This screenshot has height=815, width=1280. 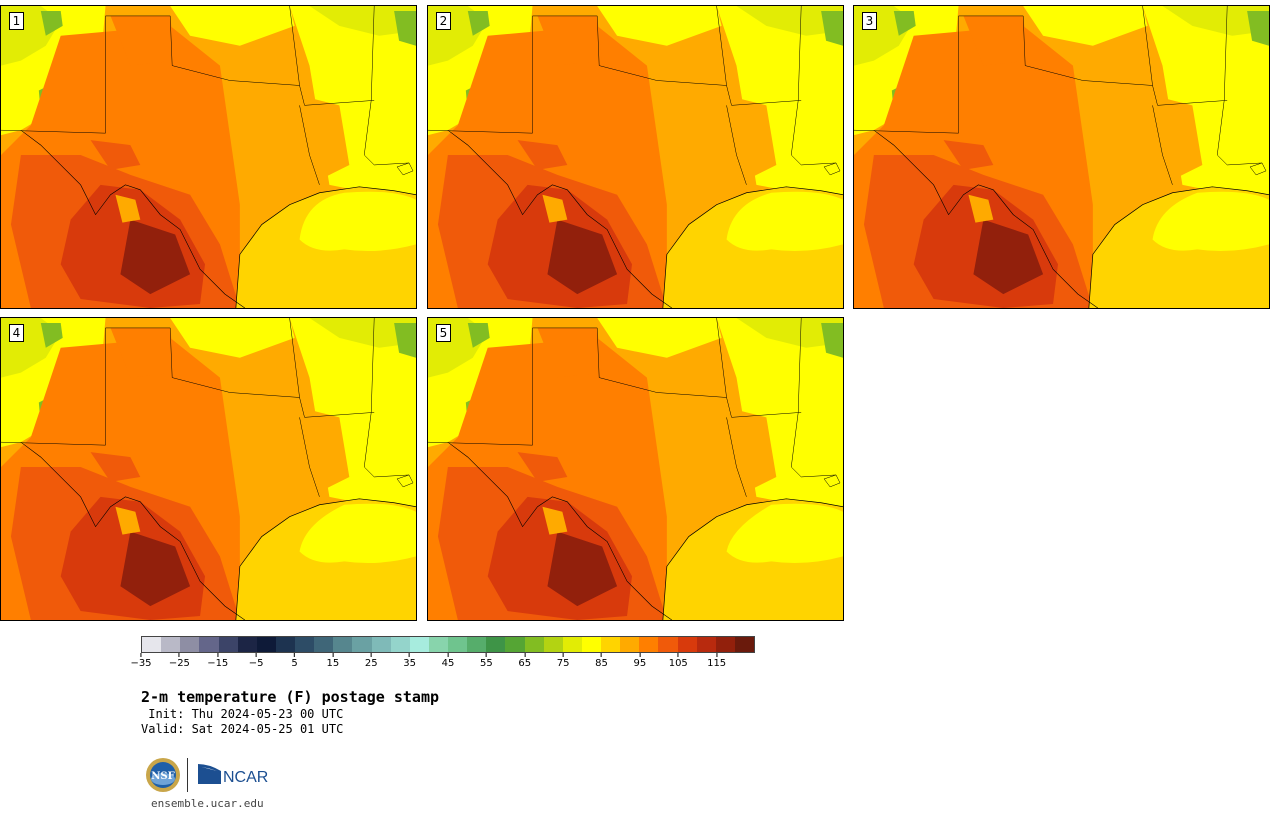 What do you see at coordinates (290, 697) in the screenshot?
I see `plot-title: 2-m temperature (F) postage stamp` at bounding box center [290, 697].